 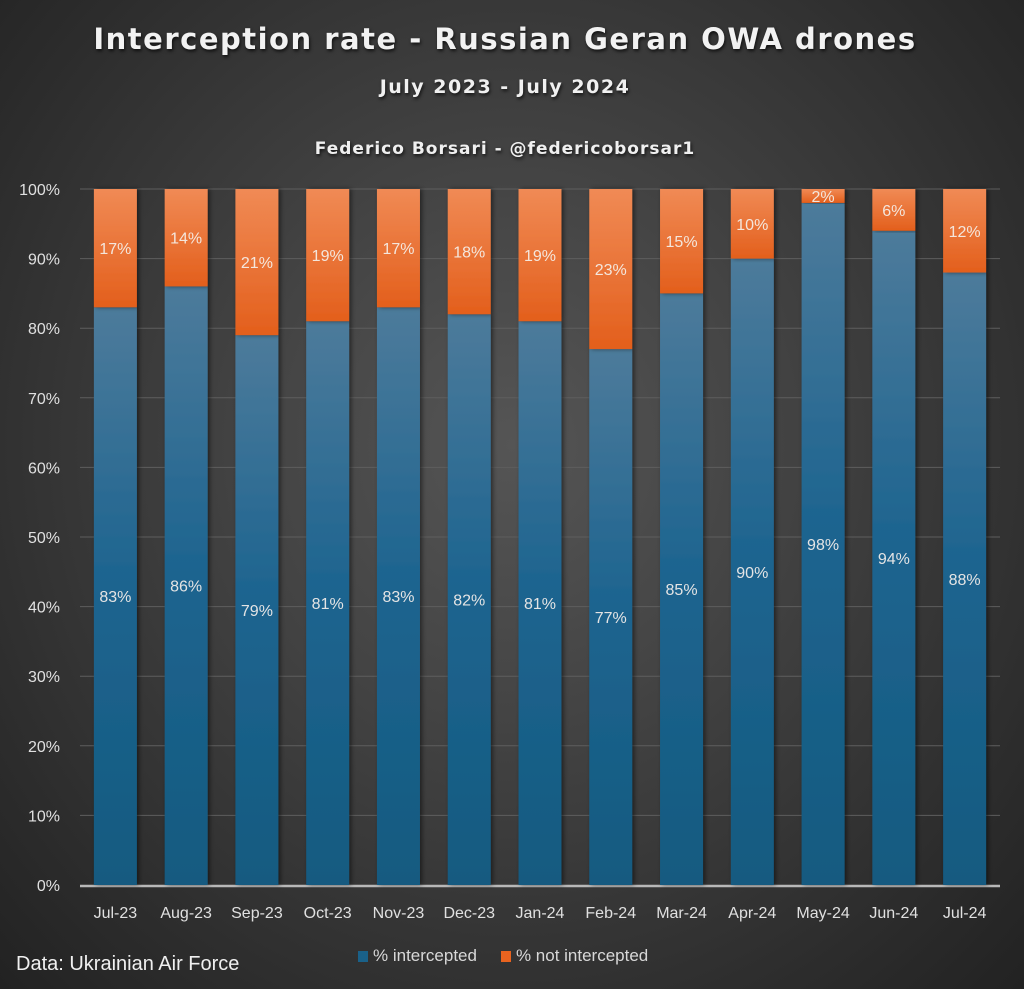 I want to click on data-label-intercepted: 82%, so click(x=469, y=601).